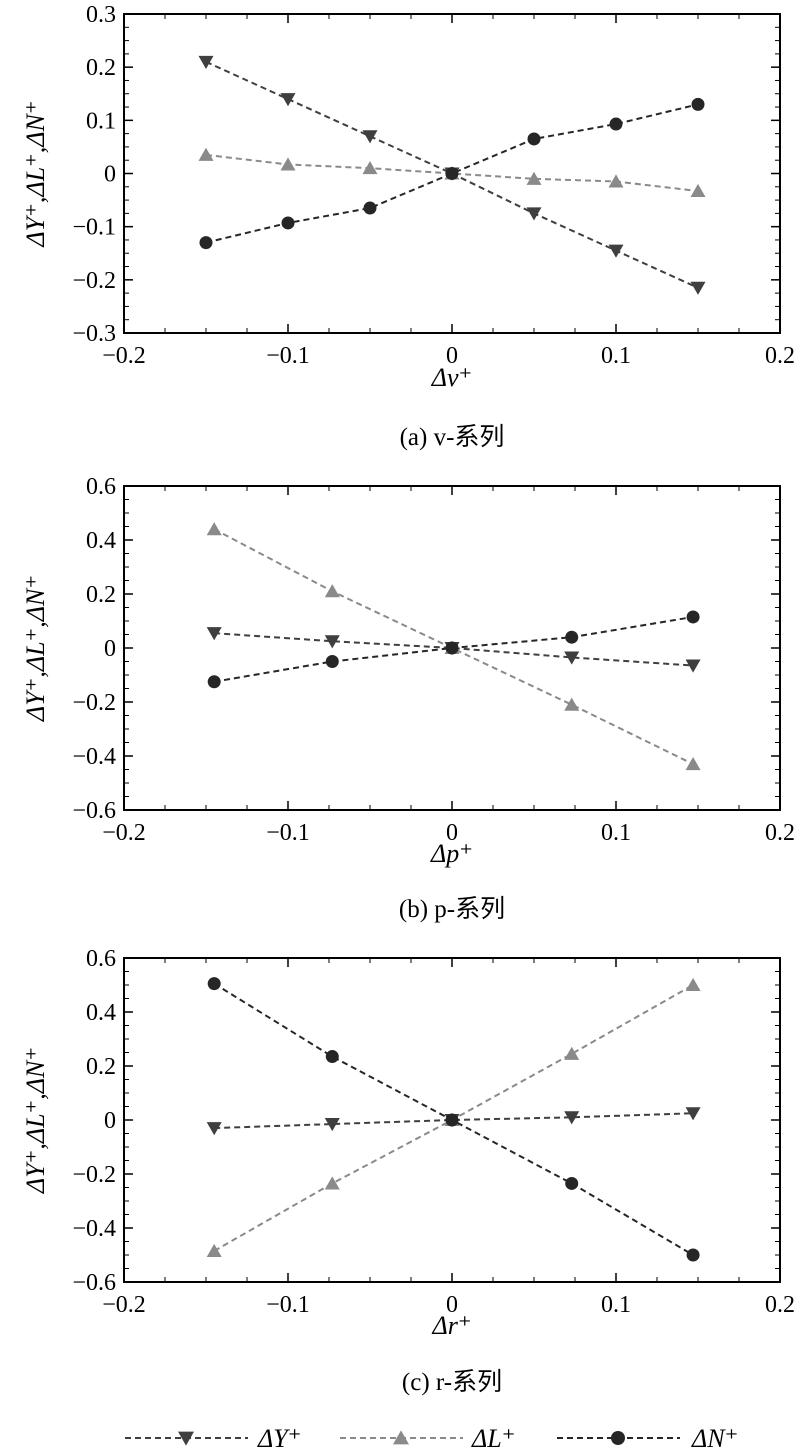  I want to click on x-axis-label: Δv⁺, so click(452, 377).